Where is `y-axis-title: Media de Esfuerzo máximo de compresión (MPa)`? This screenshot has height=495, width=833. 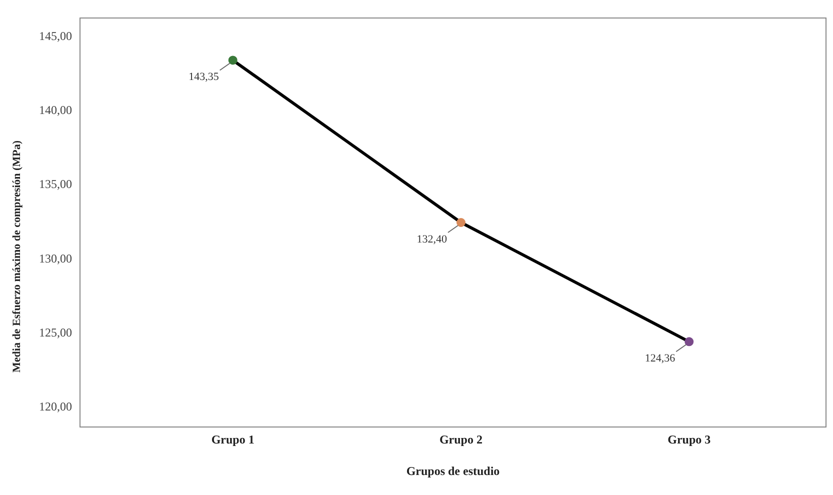
y-axis-title: Media de Esfuerzo máximo de compresión (MPa) is located at coordinates (16, 256).